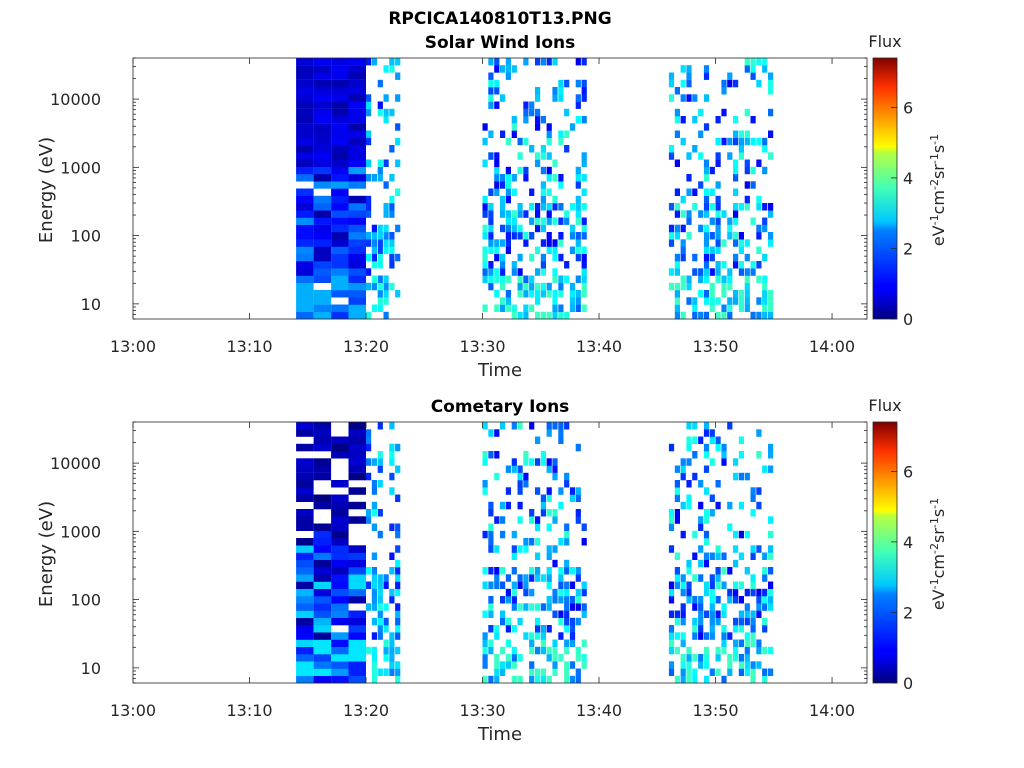 This screenshot has height=768, width=1024. What do you see at coordinates (91, 304) in the screenshot?
I see `y-tick-label: 10` at bounding box center [91, 304].